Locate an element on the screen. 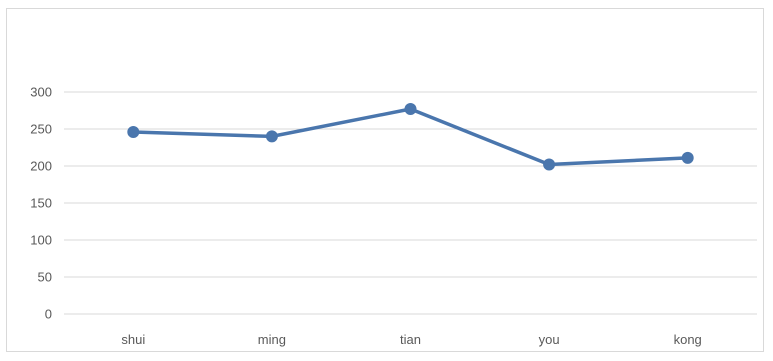  x-tick-label-tian: tian is located at coordinates (410, 339).